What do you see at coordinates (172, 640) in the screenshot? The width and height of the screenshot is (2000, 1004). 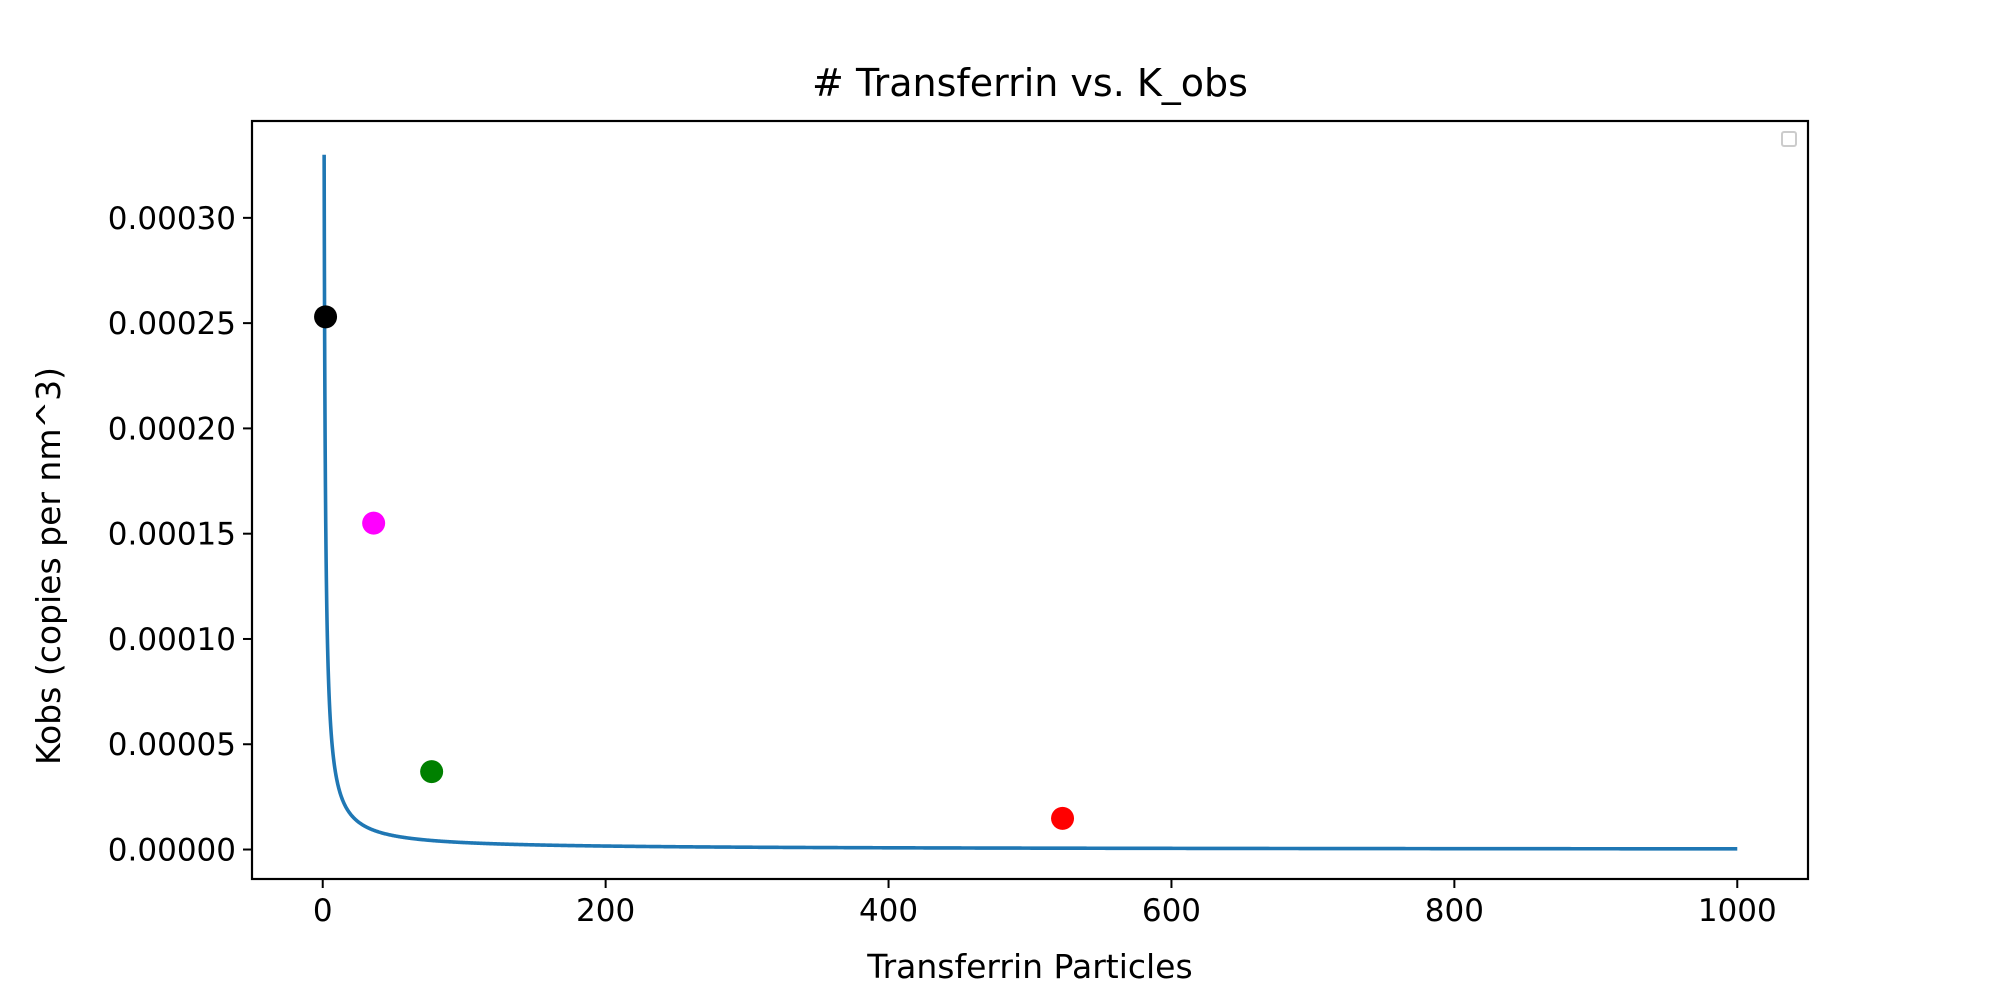 I see `y-tick-label: 0.00010` at bounding box center [172, 640].